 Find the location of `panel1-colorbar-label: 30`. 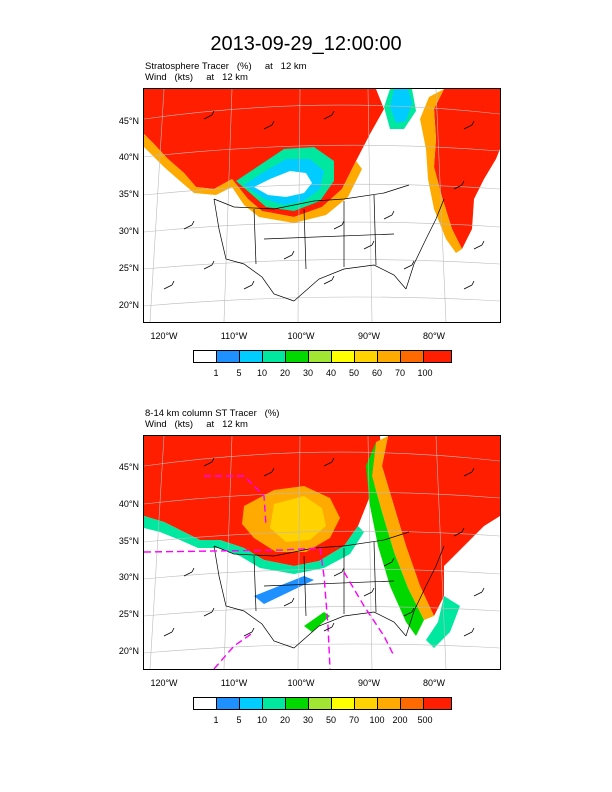

panel1-colorbar-label: 30 is located at coordinates (307, 373).